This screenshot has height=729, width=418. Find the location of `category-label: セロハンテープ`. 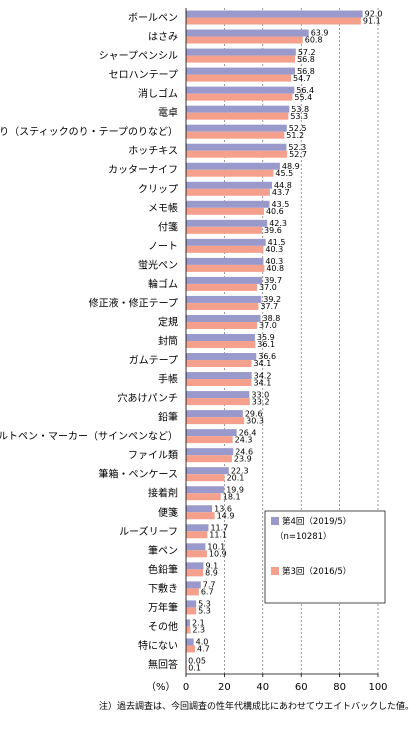

category-label: セロハンテープ is located at coordinates (143, 75).